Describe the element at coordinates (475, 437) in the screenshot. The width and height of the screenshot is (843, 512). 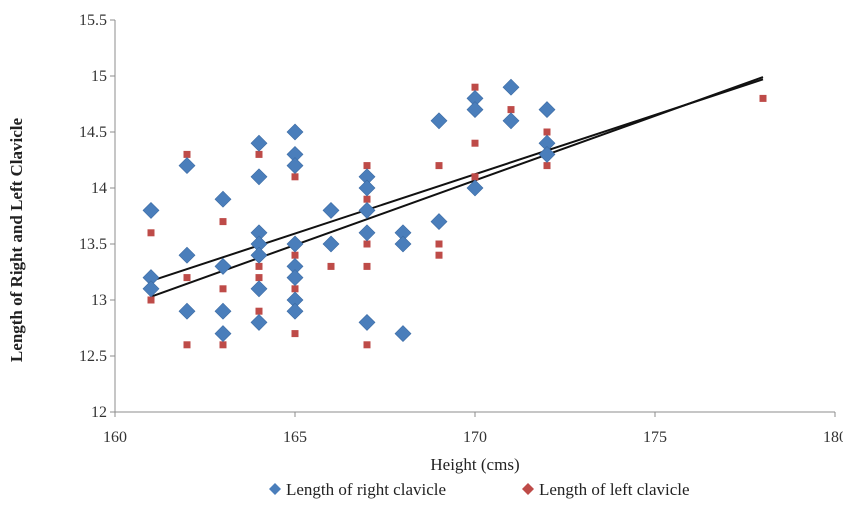
I see `x-tick-label: 170` at that location.